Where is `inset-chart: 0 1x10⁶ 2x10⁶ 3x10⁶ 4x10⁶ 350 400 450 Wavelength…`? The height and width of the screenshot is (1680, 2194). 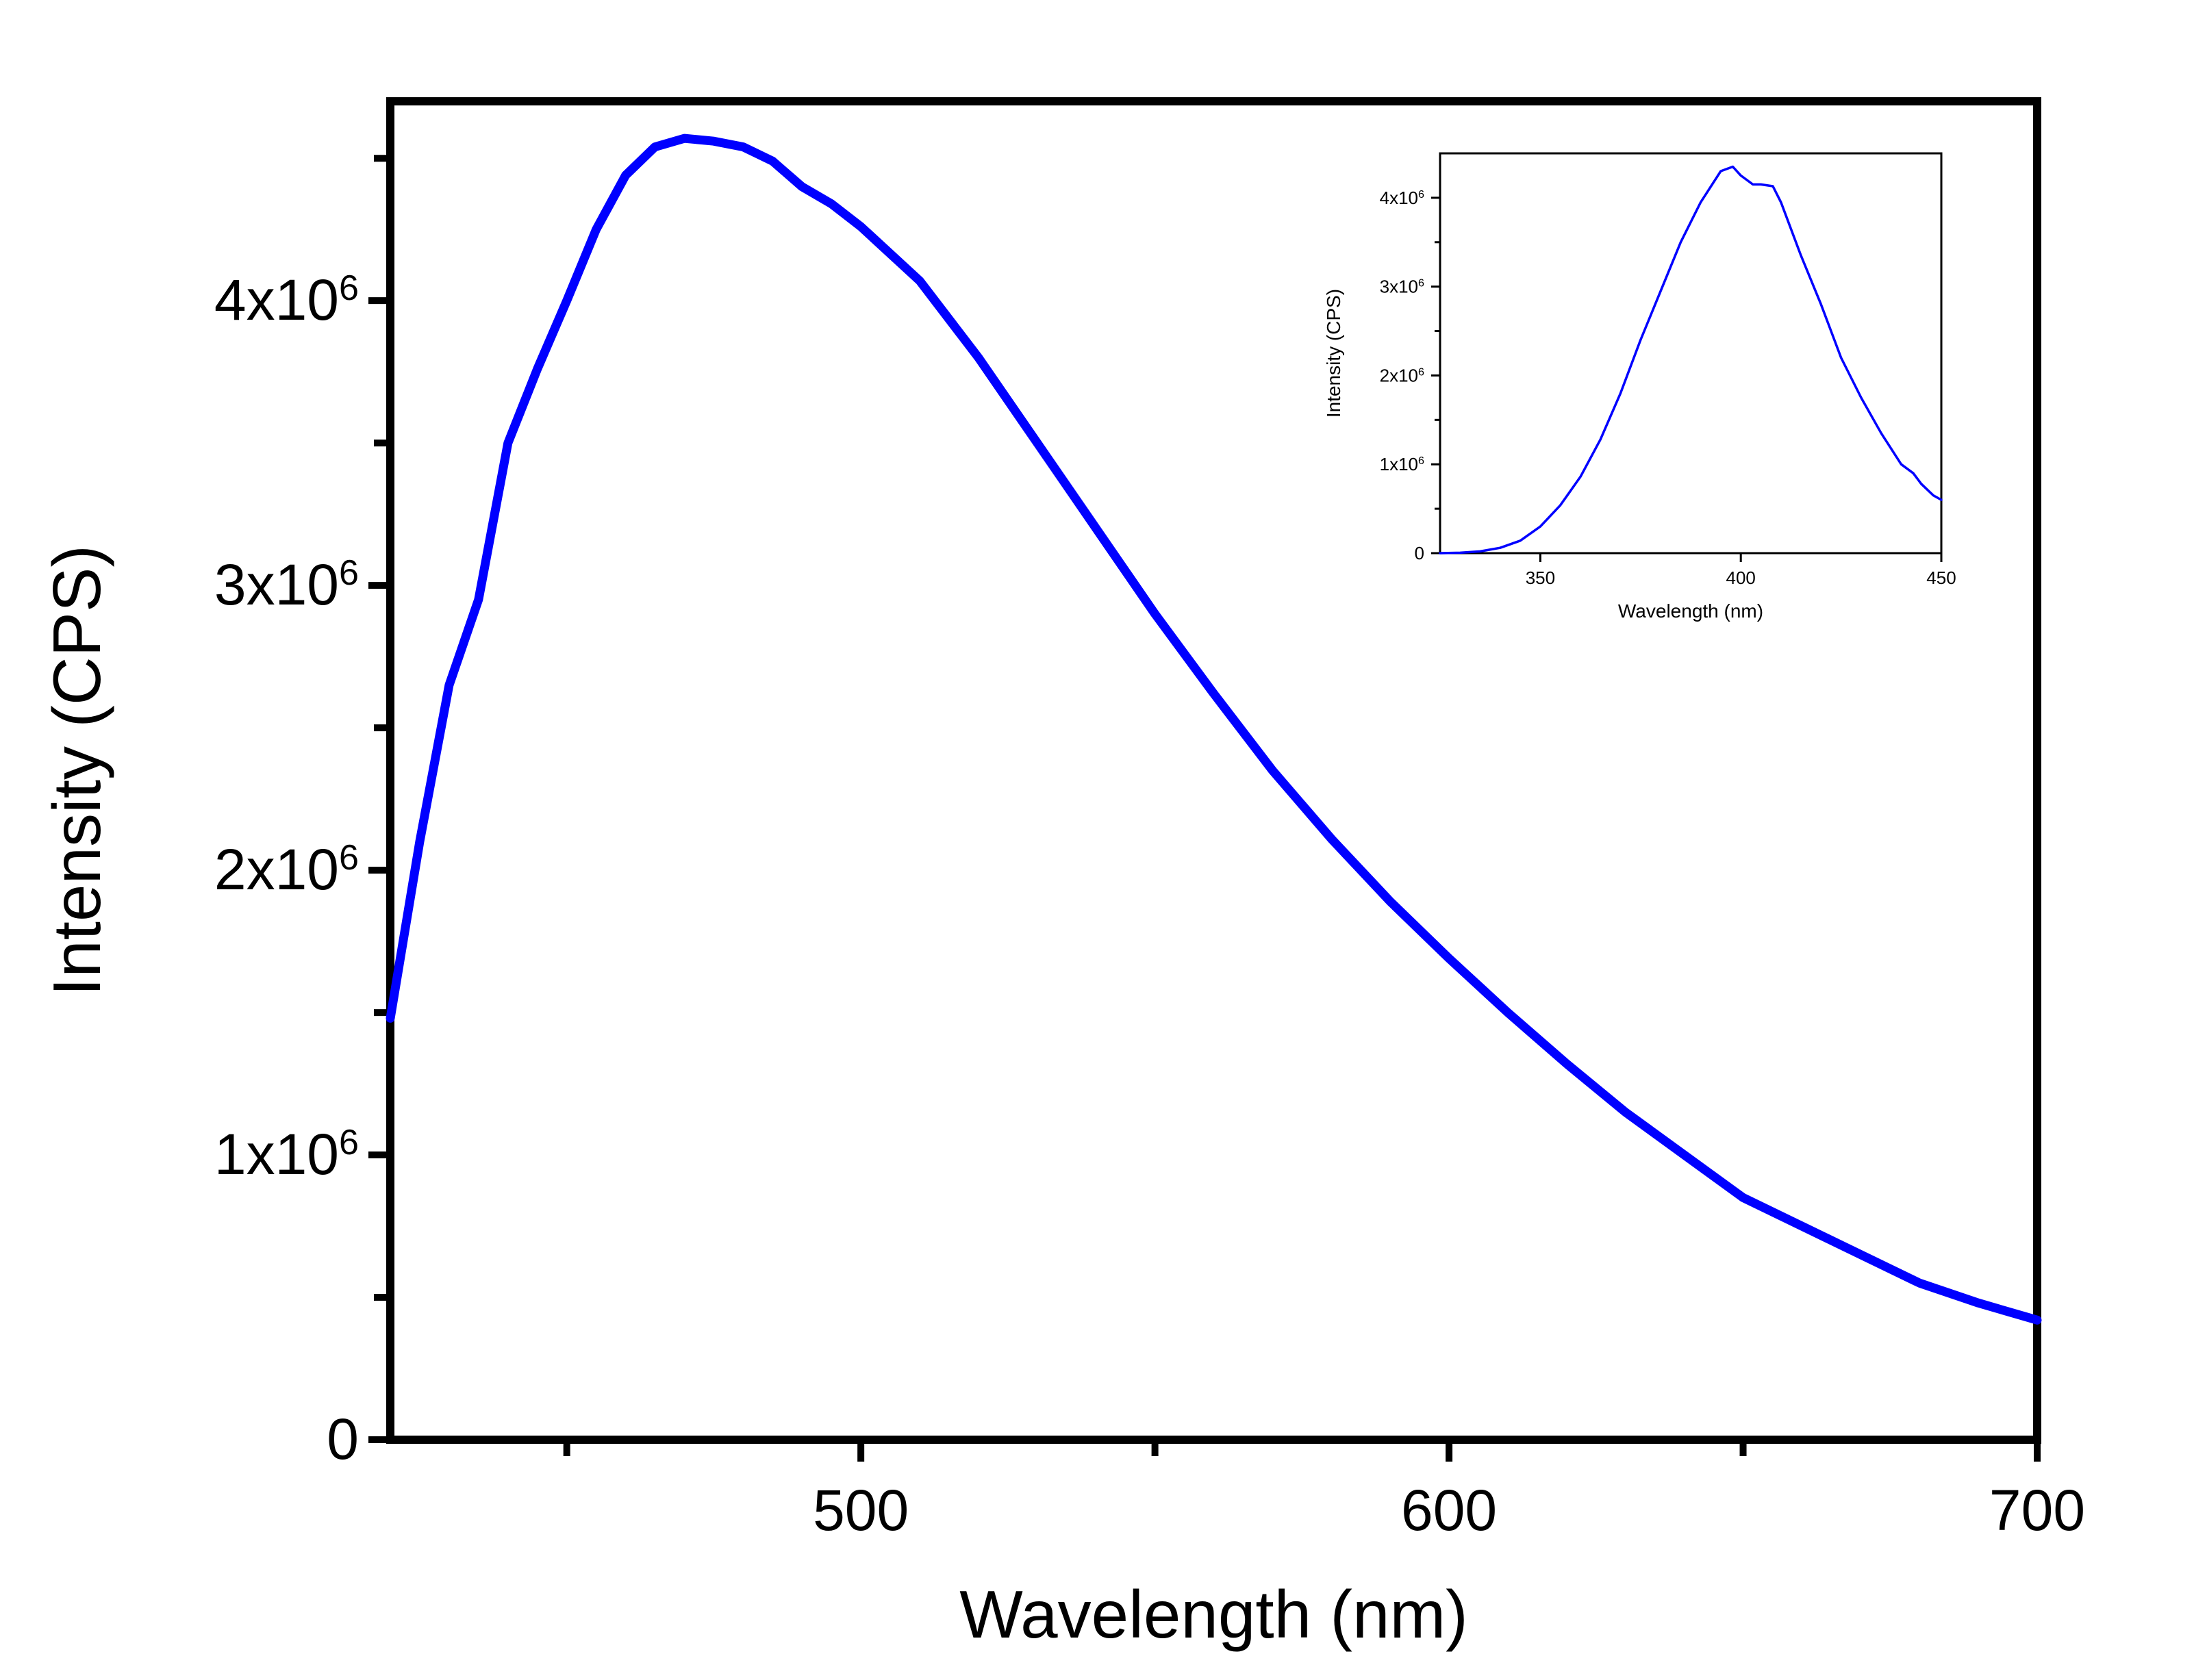 inset-chart: 0 1x10⁶ 2x10⁶ 3x10⁶ 4x10⁶ 350 400 450 Wavelength… is located at coordinates (1639, 387).